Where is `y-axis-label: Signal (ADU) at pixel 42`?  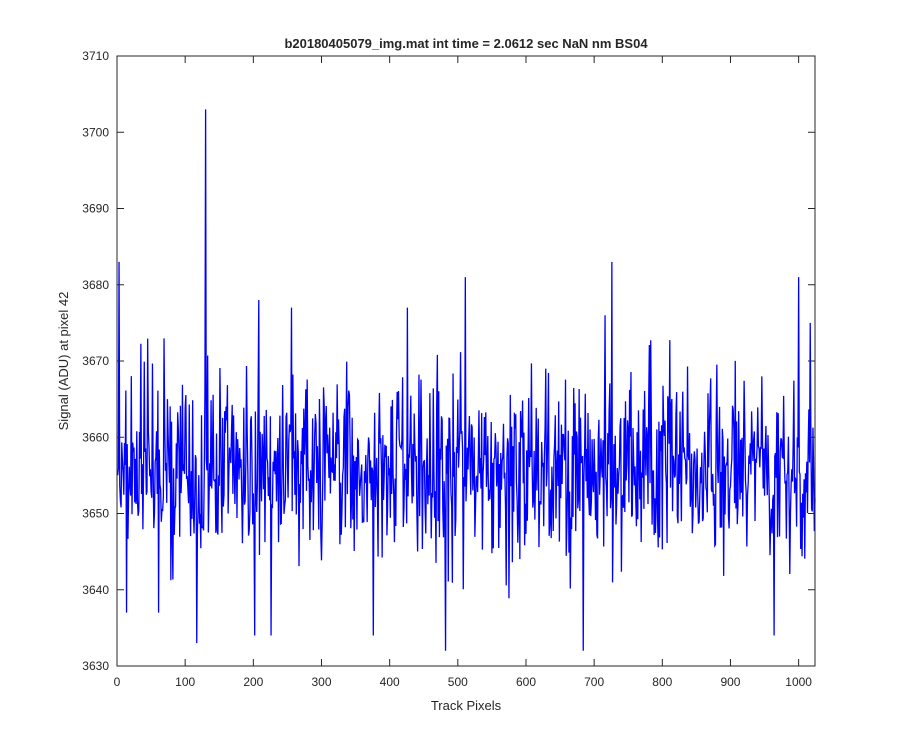 y-axis-label: Signal (ADU) at pixel 42 is located at coordinates (63, 361).